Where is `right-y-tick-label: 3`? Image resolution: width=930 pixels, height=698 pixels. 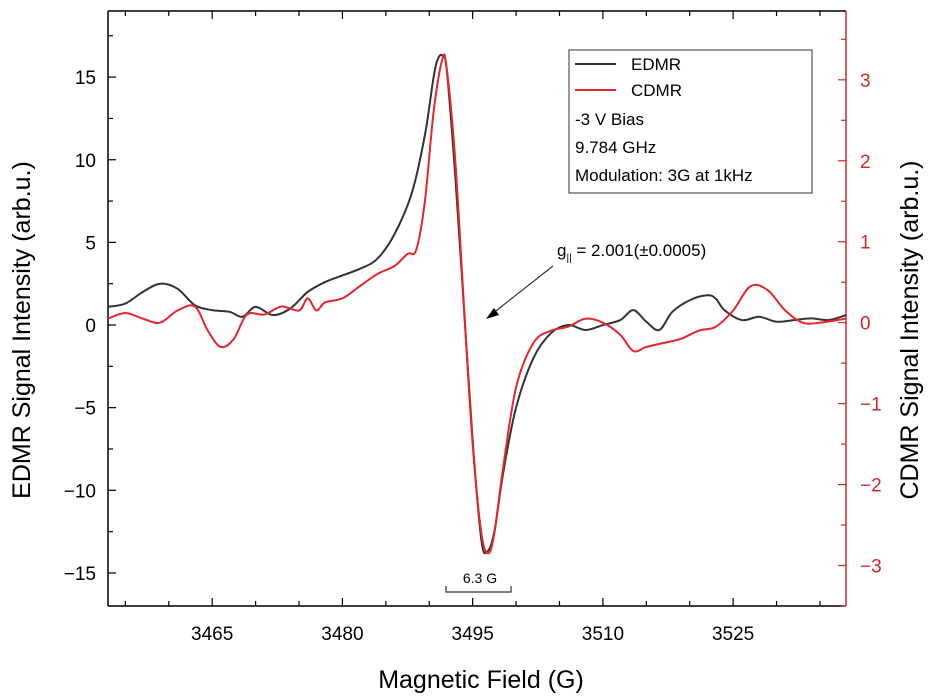 right-y-tick-label: 3 is located at coordinates (865, 81).